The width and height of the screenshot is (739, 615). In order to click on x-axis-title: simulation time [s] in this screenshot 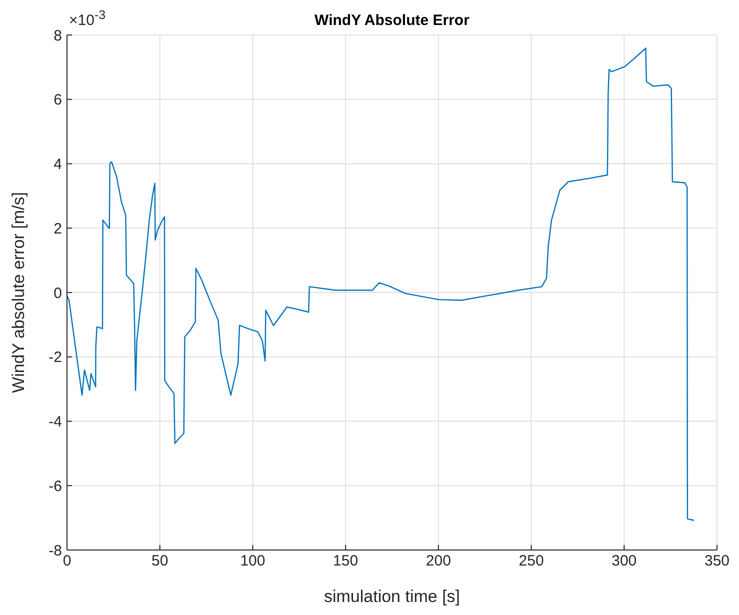, I will do `click(392, 596)`.